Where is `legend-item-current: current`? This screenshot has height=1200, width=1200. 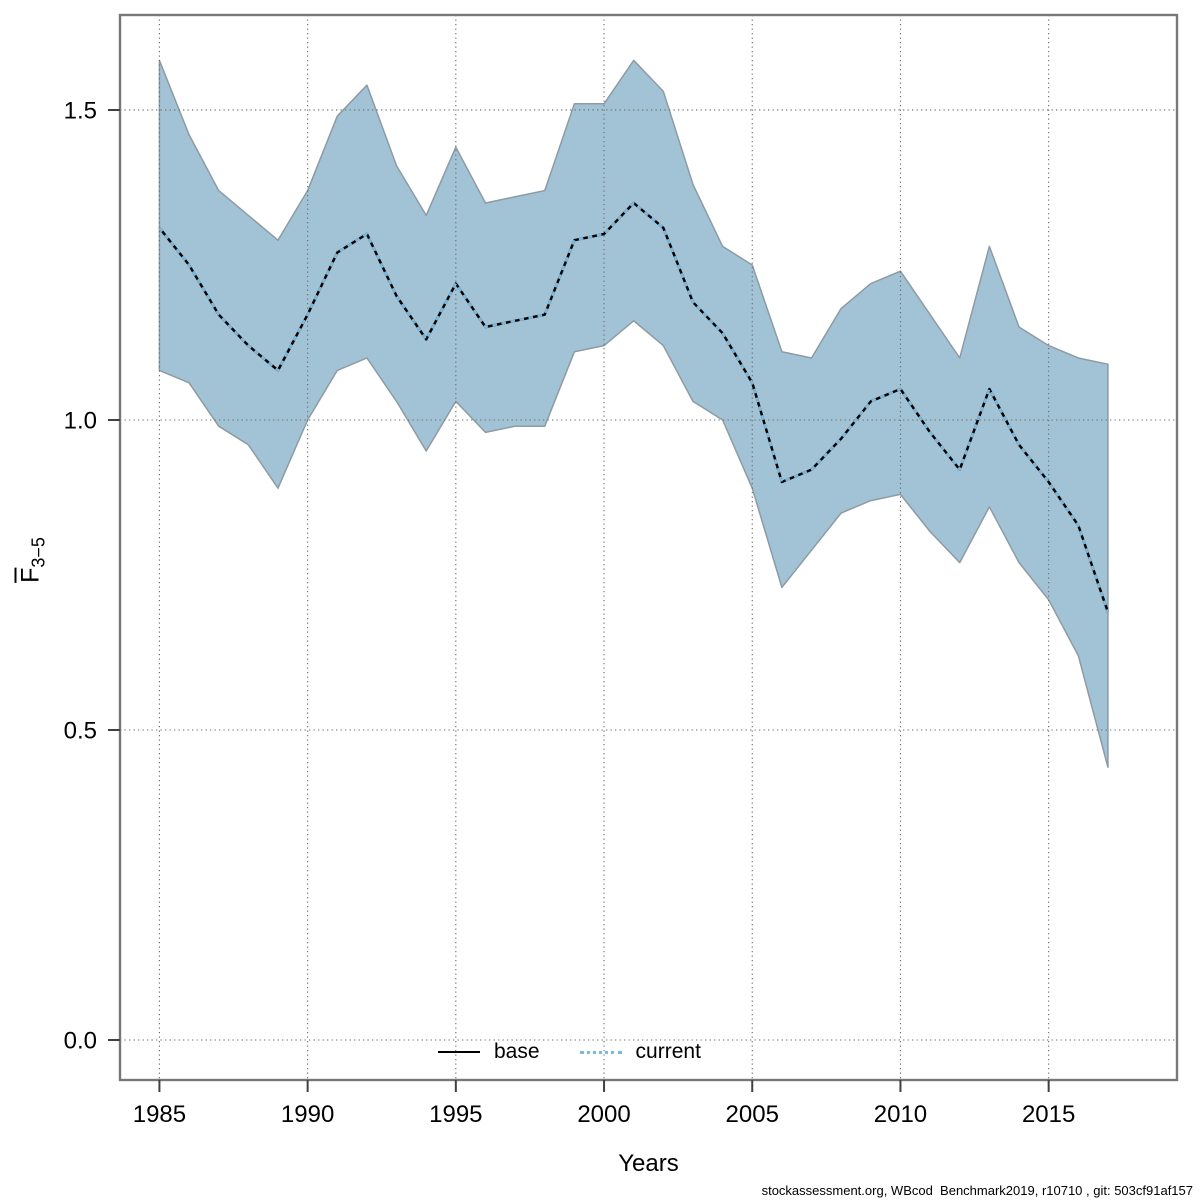
legend-item-current: current is located at coordinates (640, 1052).